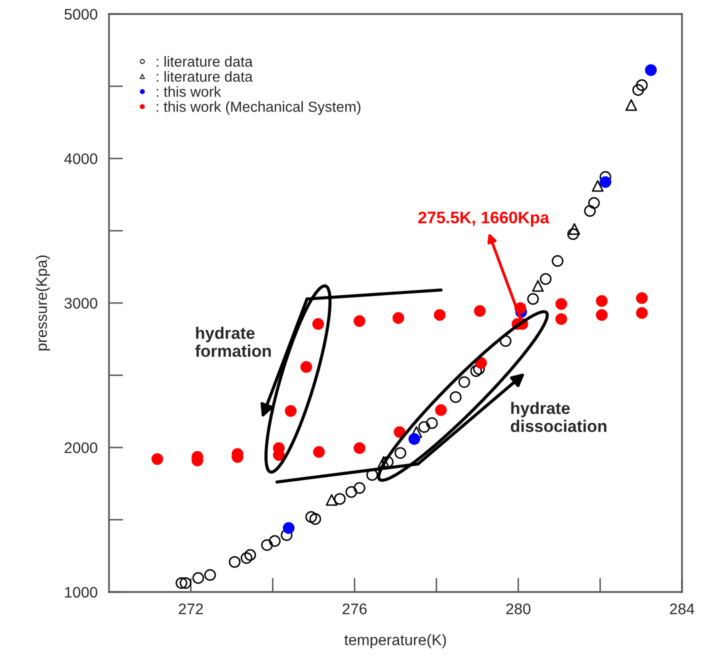  I want to click on x-axis-title: temperature(K), so click(395, 641).